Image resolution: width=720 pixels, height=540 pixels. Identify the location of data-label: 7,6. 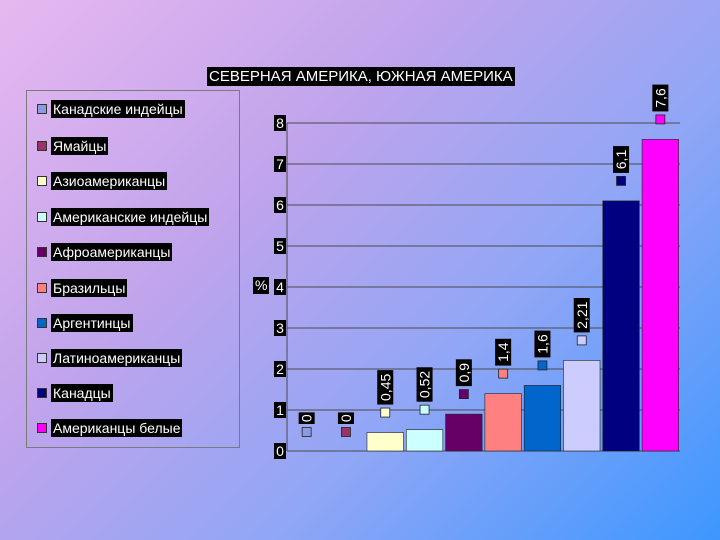
(660, 98).